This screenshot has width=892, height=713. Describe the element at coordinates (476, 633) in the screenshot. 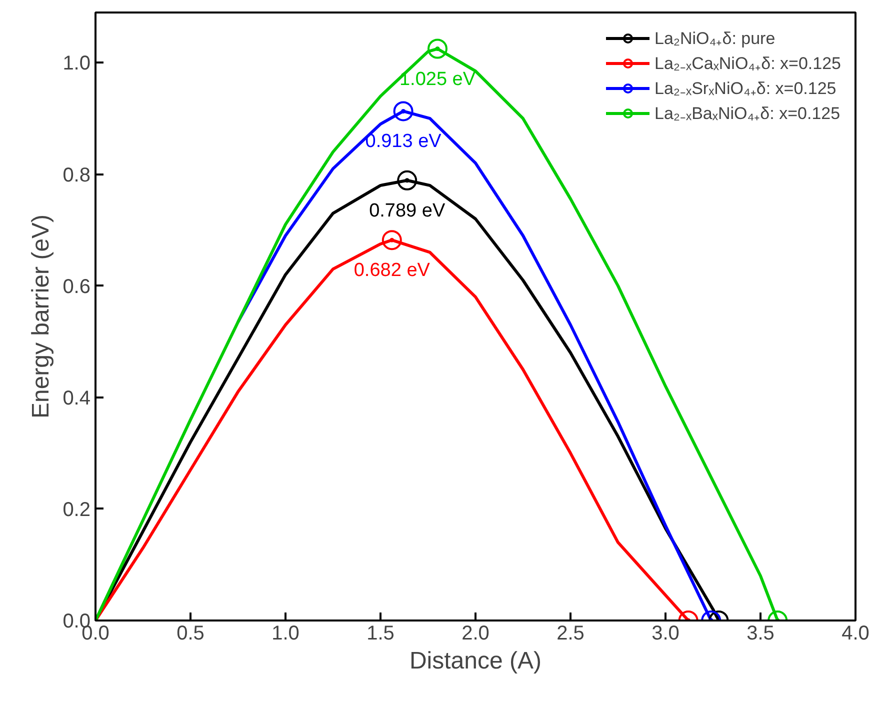

I see `x-tick-label: 2.0` at that location.